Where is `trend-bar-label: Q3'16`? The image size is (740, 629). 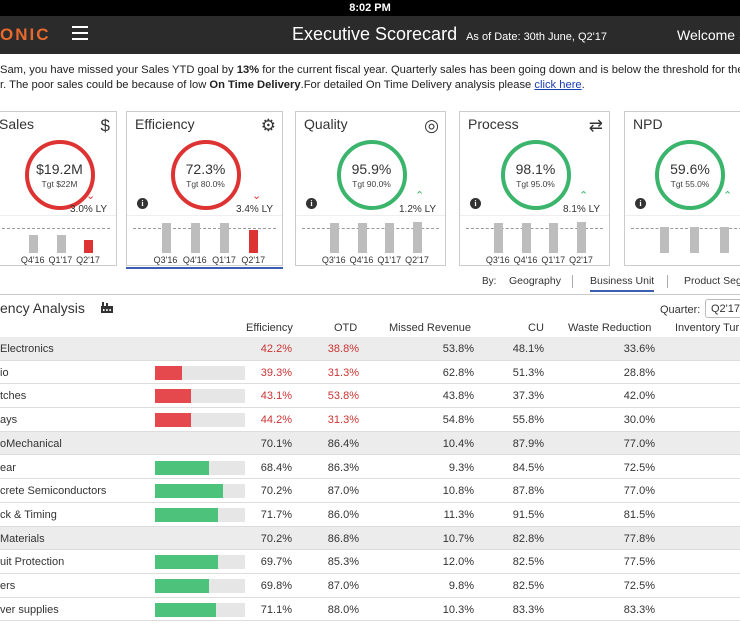 trend-bar-label: Q3'16 is located at coordinates (333, 260).